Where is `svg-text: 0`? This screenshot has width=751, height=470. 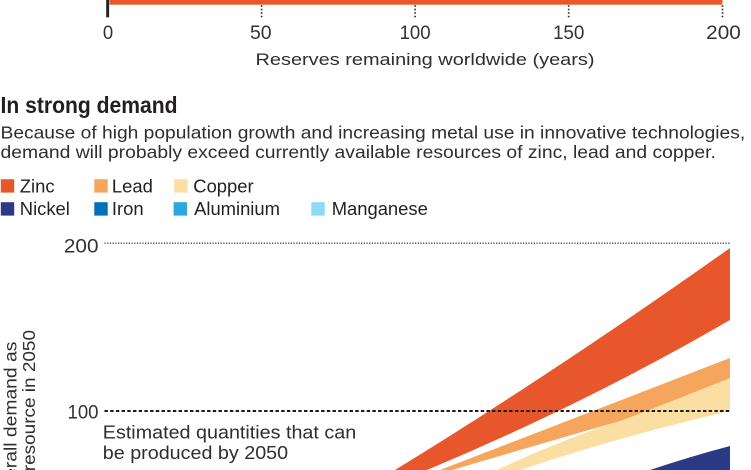 svg-text: 0 is located at coordinates (108, 33).